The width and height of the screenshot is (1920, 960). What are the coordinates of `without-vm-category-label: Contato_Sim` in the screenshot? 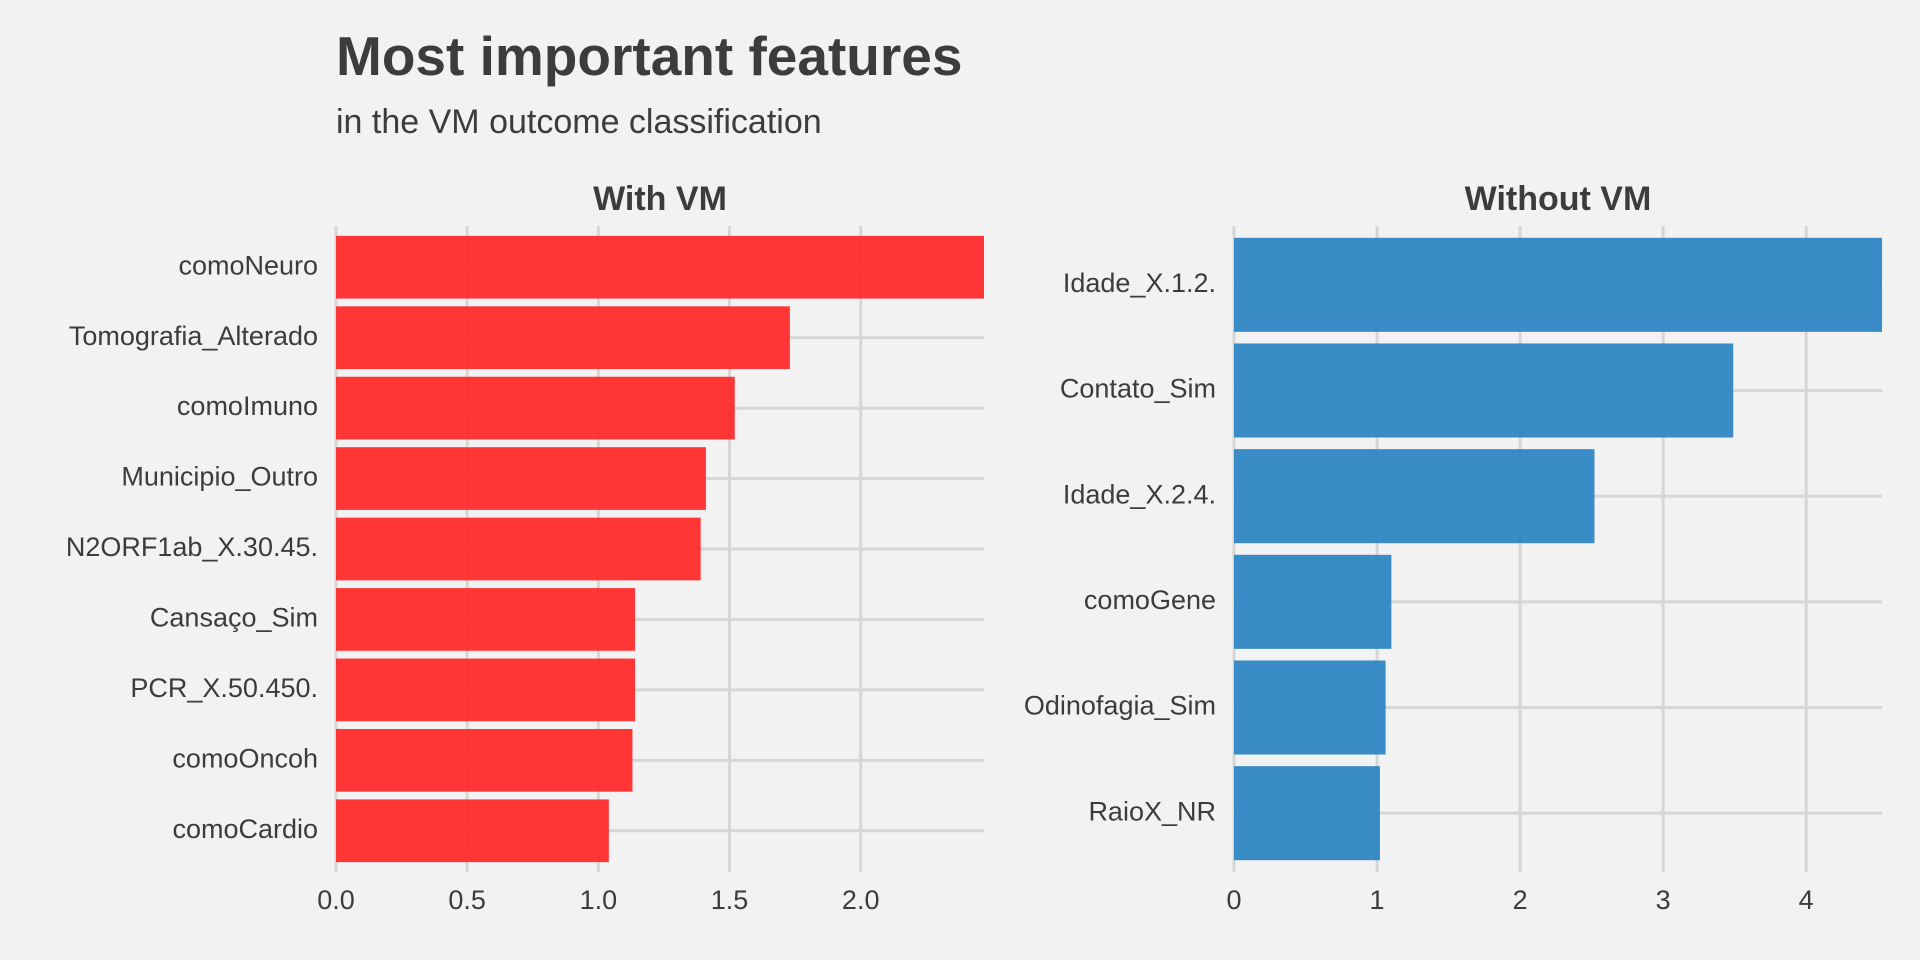 It's located at (1138, 389).